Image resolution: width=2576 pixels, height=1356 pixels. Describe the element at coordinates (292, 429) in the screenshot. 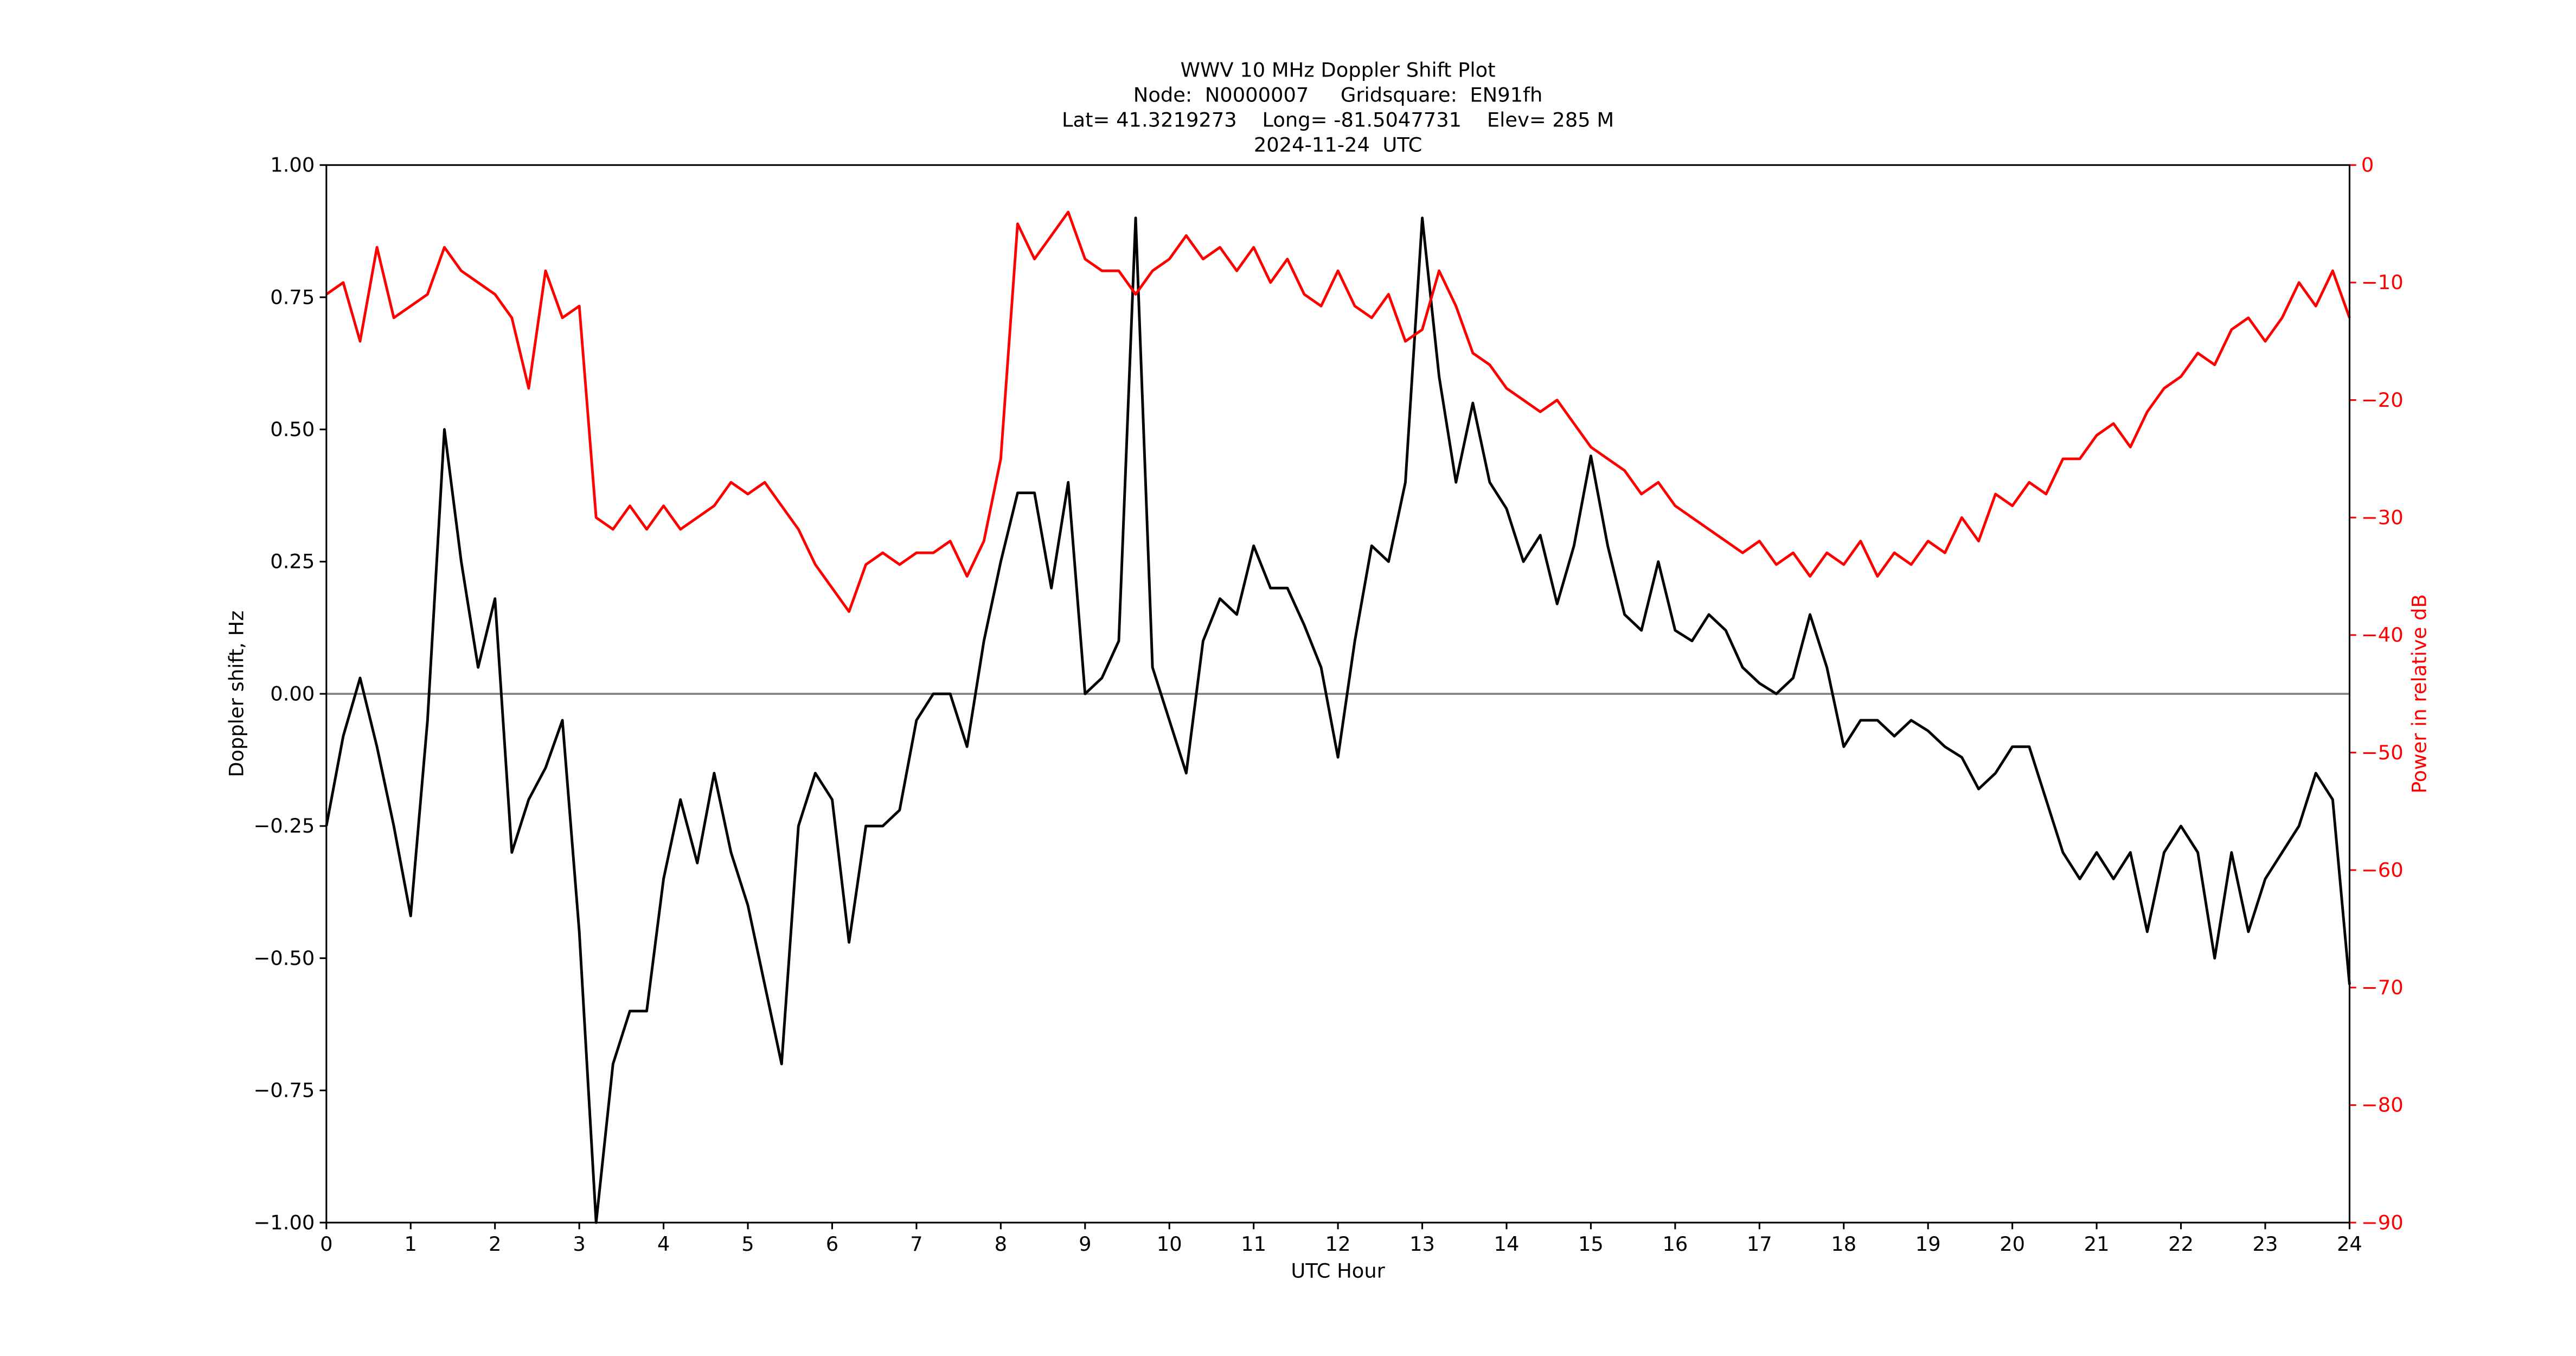

I see `y-tick-label: 0.50` at that location.